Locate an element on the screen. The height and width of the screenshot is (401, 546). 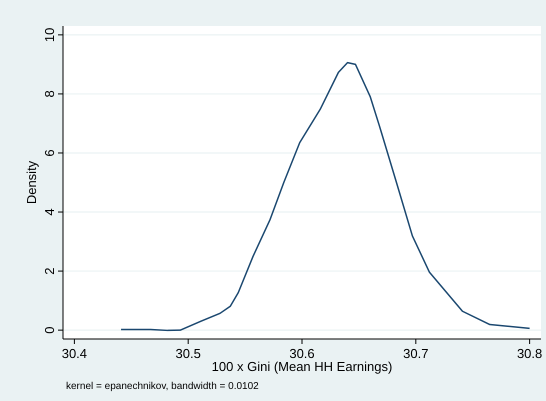
y-axis-title: Density is located at coordinates (31, 182).